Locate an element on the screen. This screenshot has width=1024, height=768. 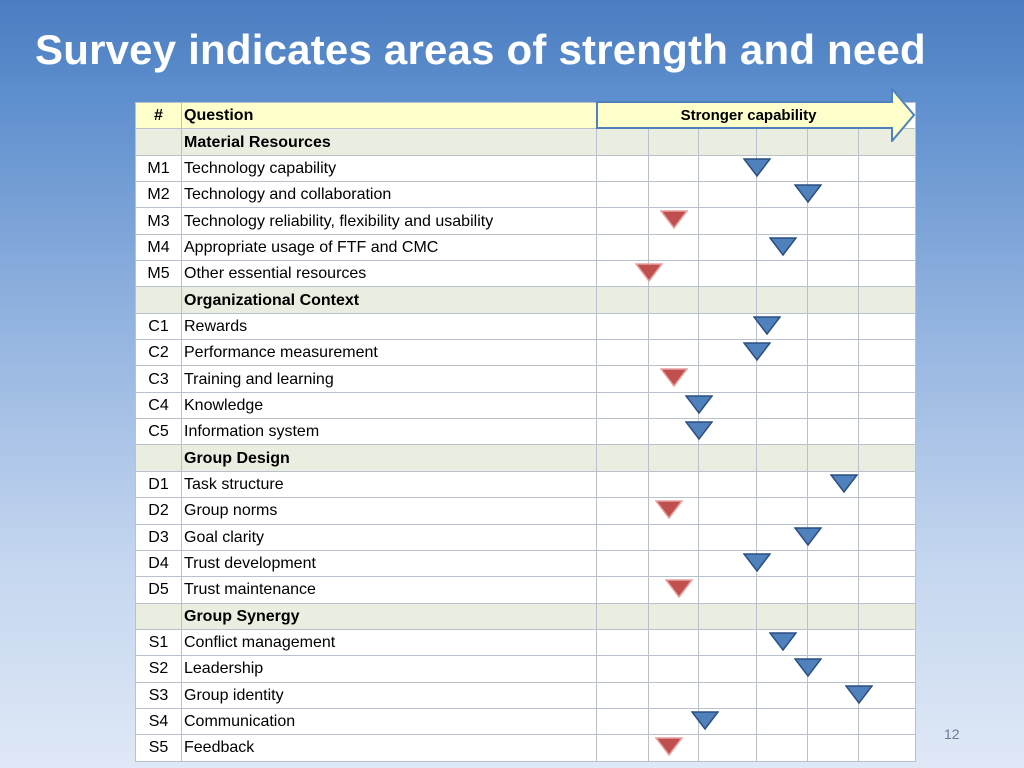
question-text: Feedback is located at coordinates (389, 748).